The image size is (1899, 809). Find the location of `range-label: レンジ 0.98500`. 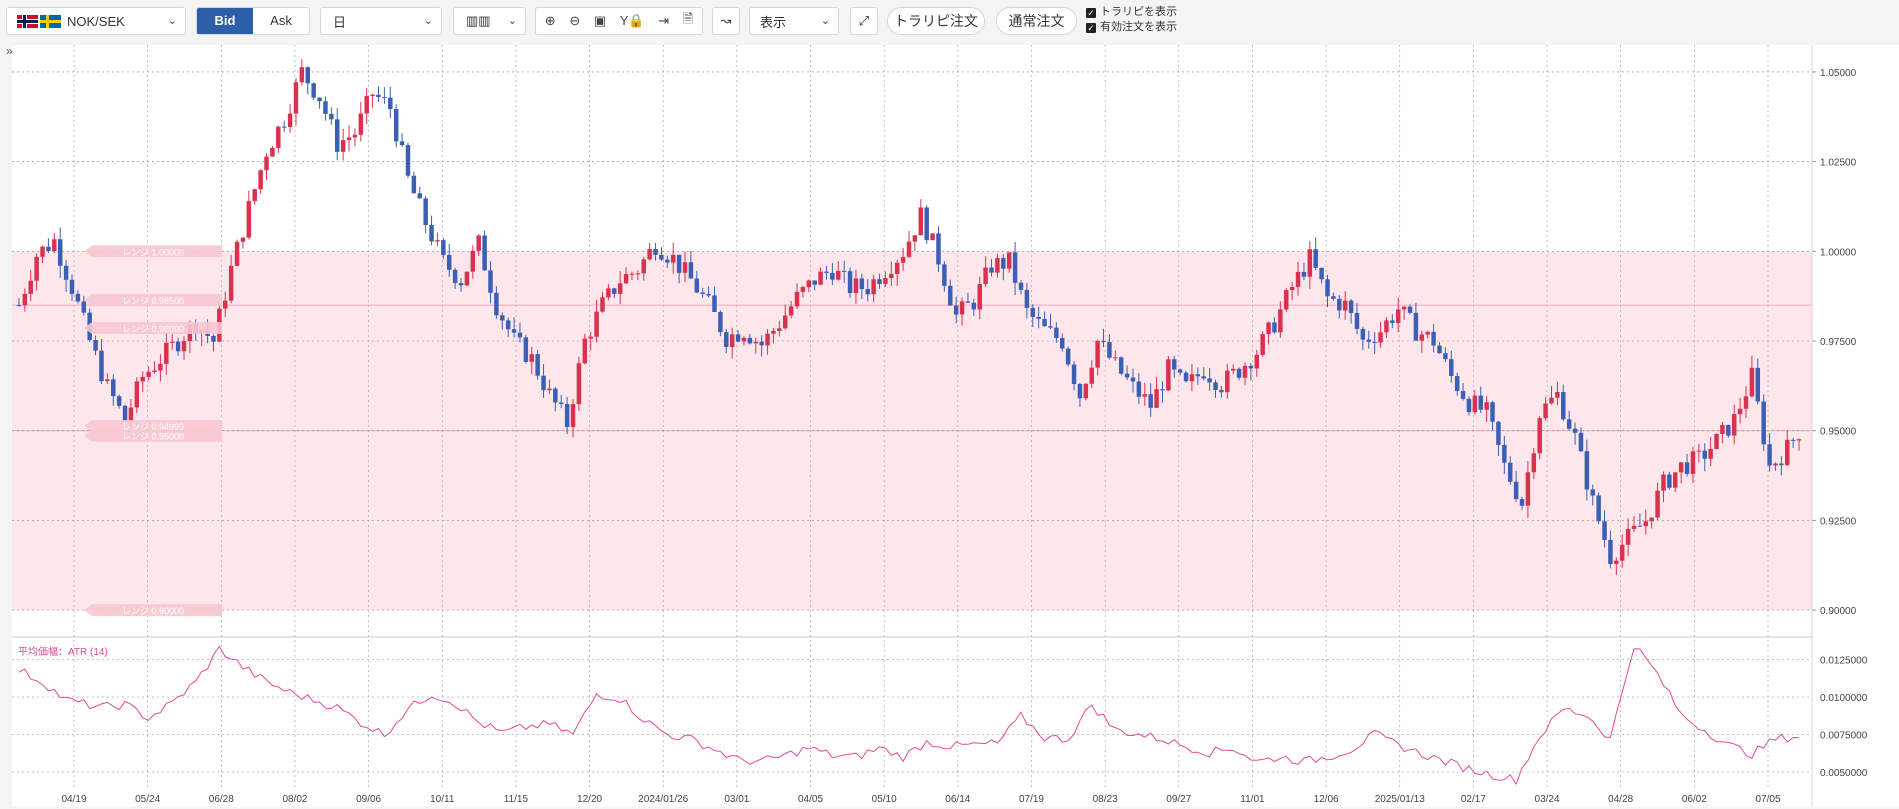

range-label: レンジ 0.98500 is located at coordinates (153, 300).